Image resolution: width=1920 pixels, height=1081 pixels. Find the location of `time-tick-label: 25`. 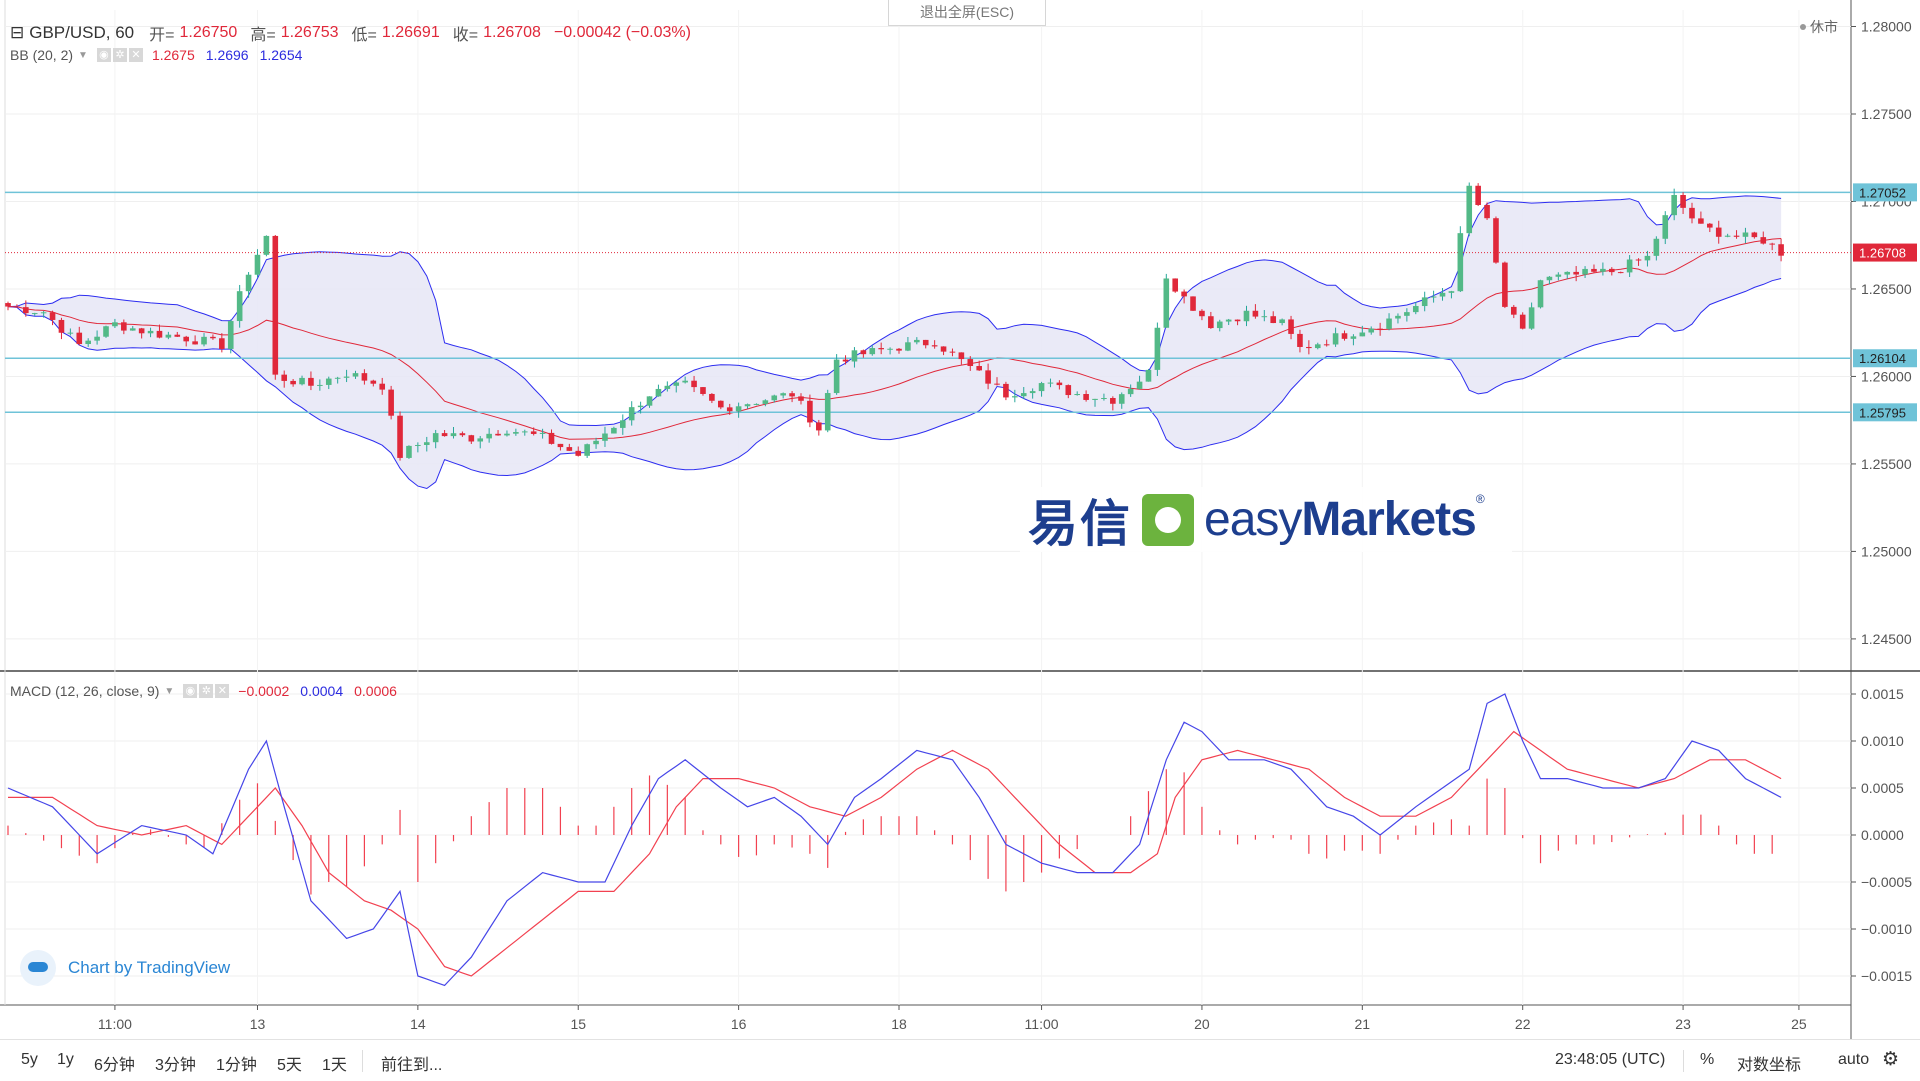

time-tick-label: 25 is located at coordinates (1799, 1024).